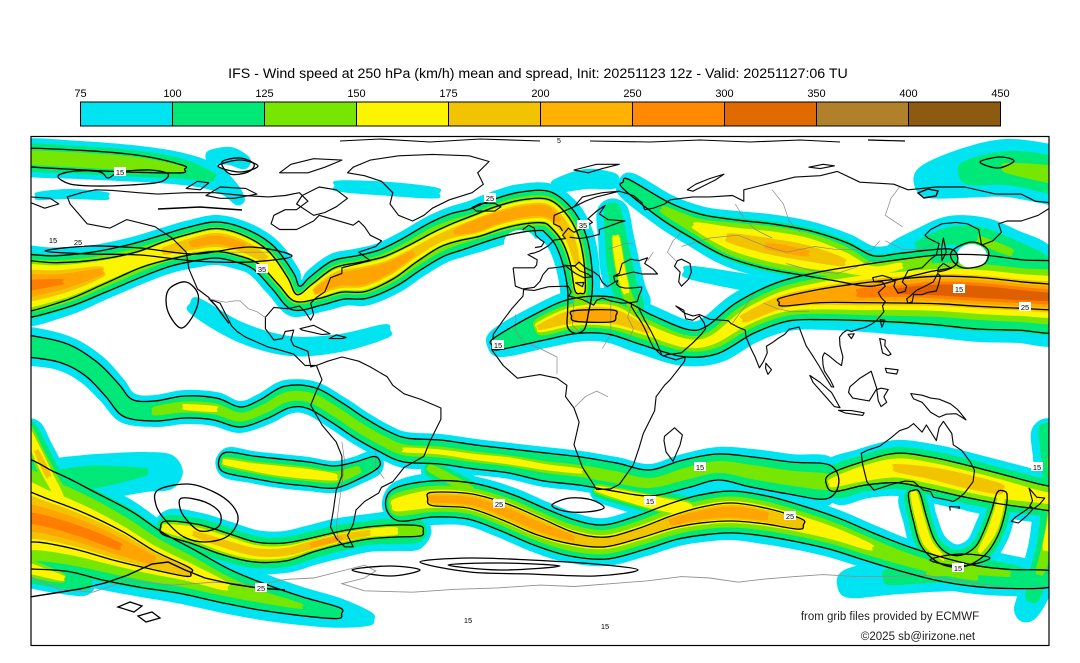  What do you see at coordinates (448, 94) in the screenshot?
I see `svg-text: 175` at bounding box center [448, 94].